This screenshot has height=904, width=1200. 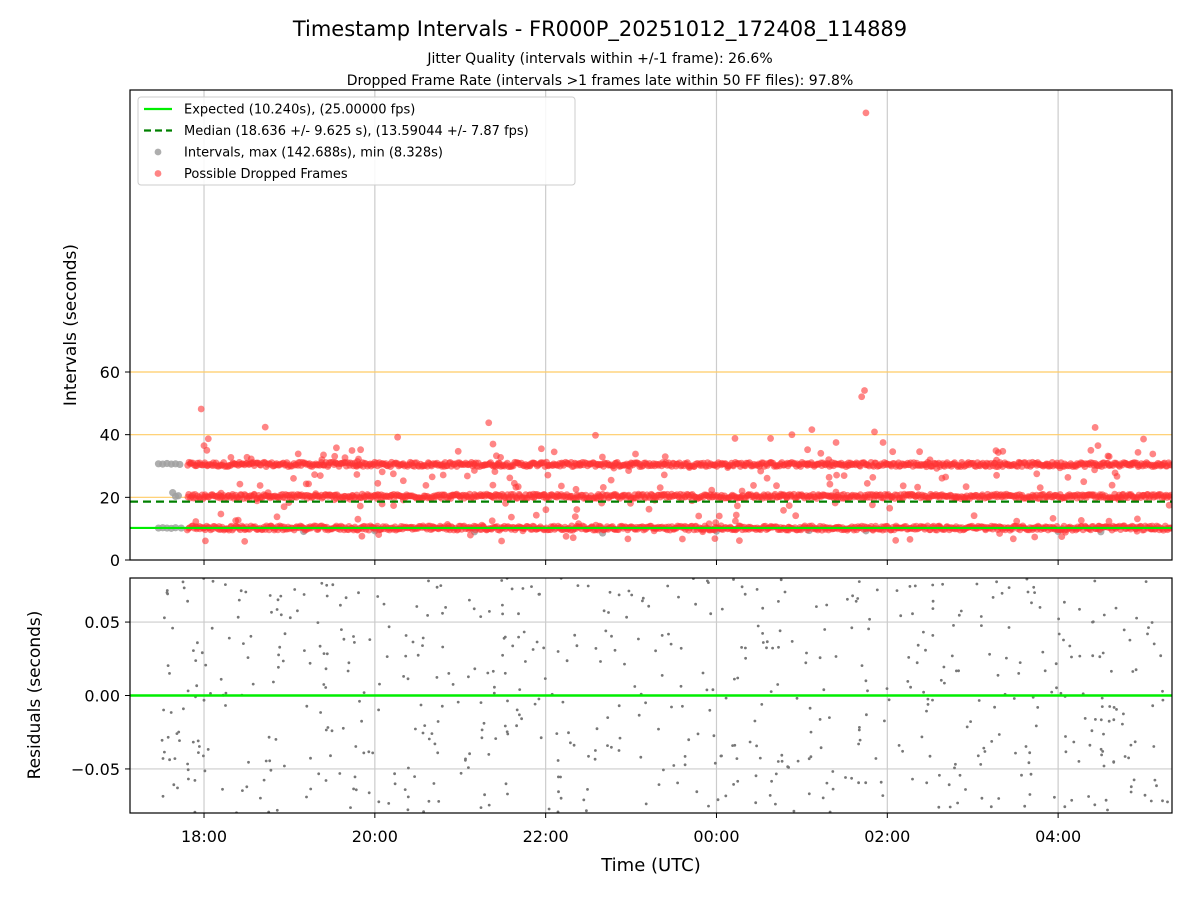 What do you see at coordinates (95, 769) in the screenshot?
I see `residuals-y-tick-label: −0.05` at bounding box center [95, 769].